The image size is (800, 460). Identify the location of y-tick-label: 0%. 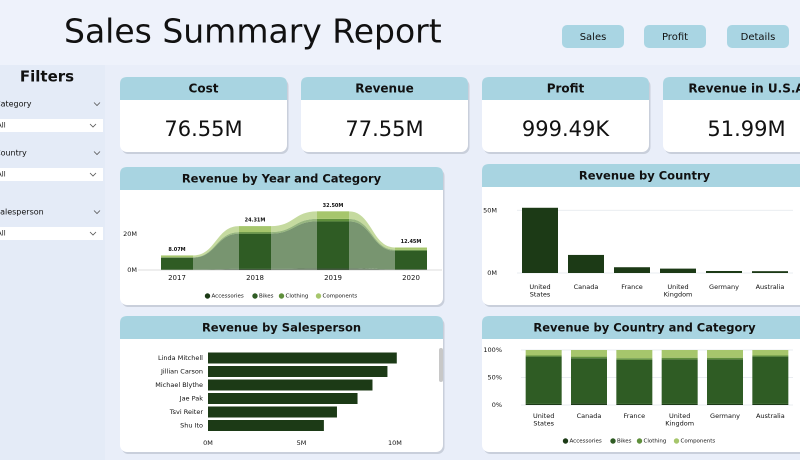
(497, 405).